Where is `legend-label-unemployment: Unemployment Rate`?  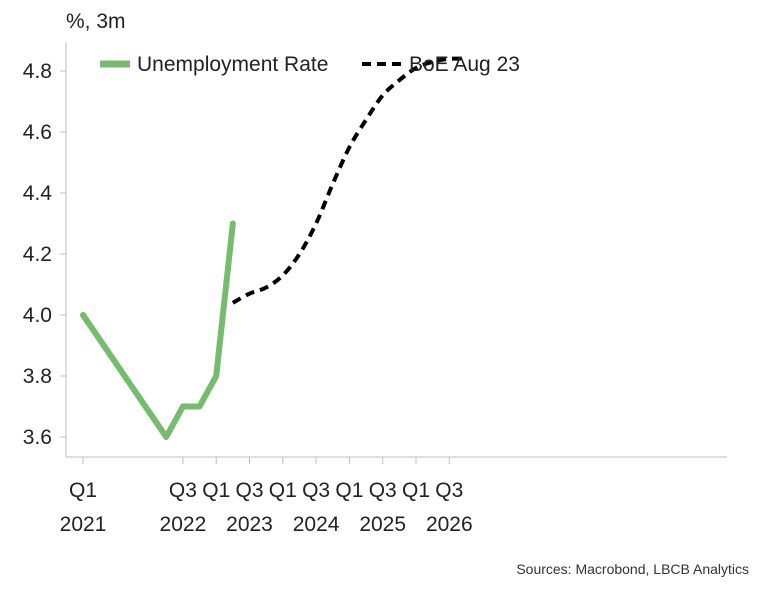
legend-label-unemployment: Unemployment Rate is located at coordinates (232, 64).